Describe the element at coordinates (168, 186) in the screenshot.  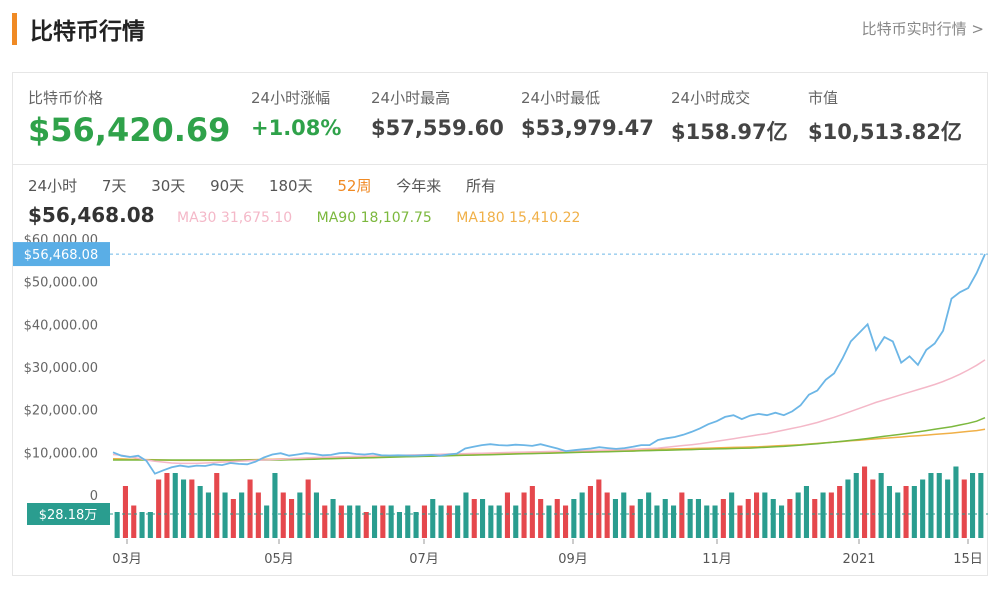
I see `range-tab-30d: 30天` at that location.